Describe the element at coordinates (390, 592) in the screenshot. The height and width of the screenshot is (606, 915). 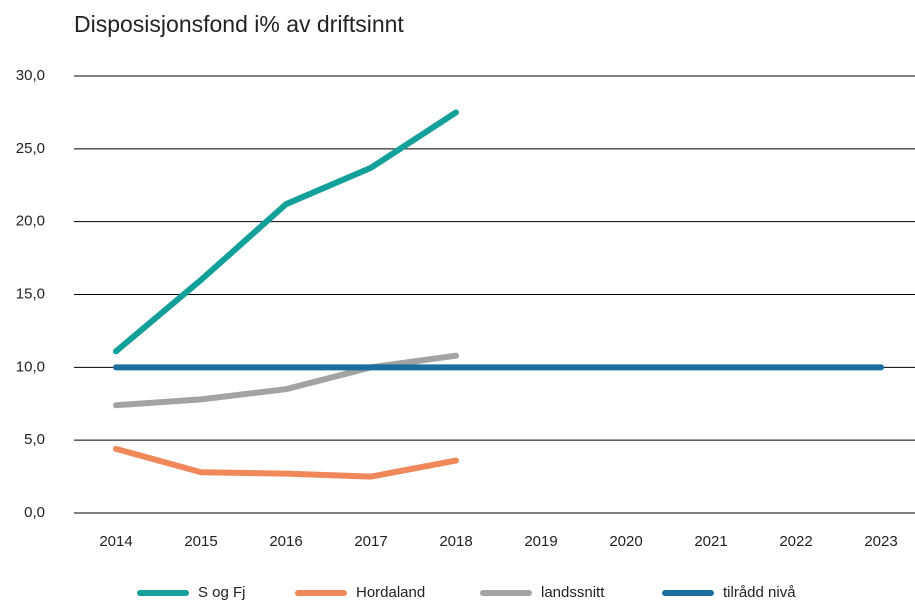
I see `legend-label: Hordaland` at that location.